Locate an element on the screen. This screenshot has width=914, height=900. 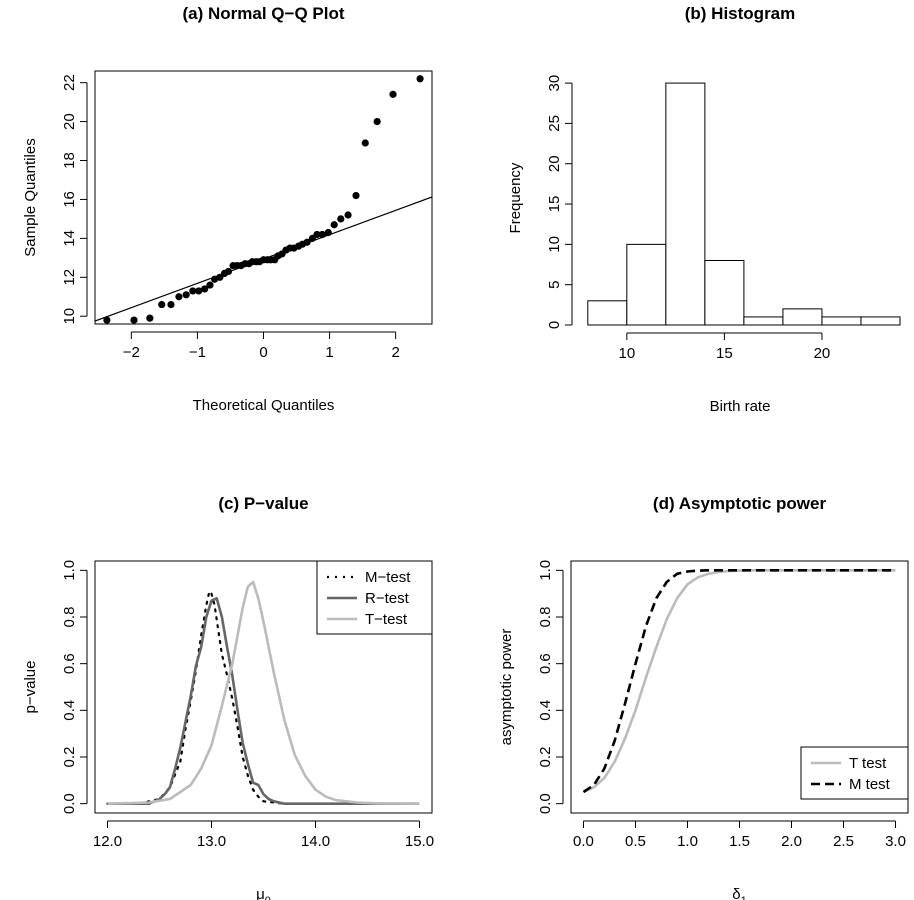
x-tick-label: 1.5 is located at coordinates (739, 841).